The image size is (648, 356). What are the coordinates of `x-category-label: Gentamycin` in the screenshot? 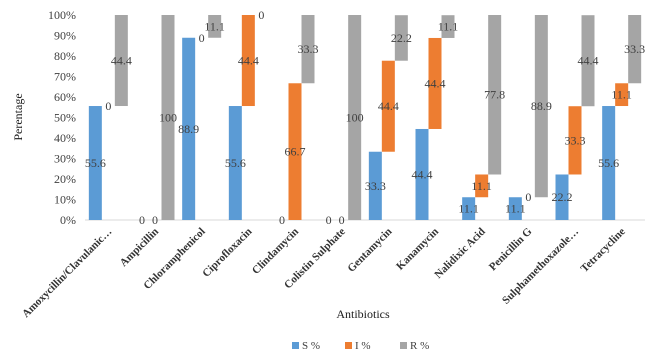 It's located at (369, 250).